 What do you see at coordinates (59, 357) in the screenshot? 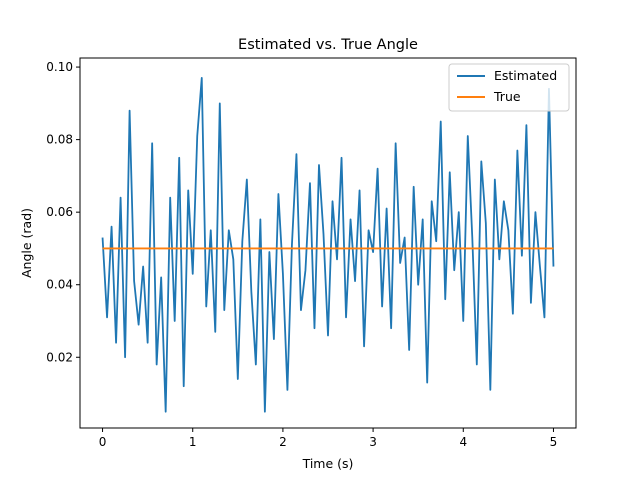
I see `y-tick-label: 0.02` at bounding box center [59, 357].